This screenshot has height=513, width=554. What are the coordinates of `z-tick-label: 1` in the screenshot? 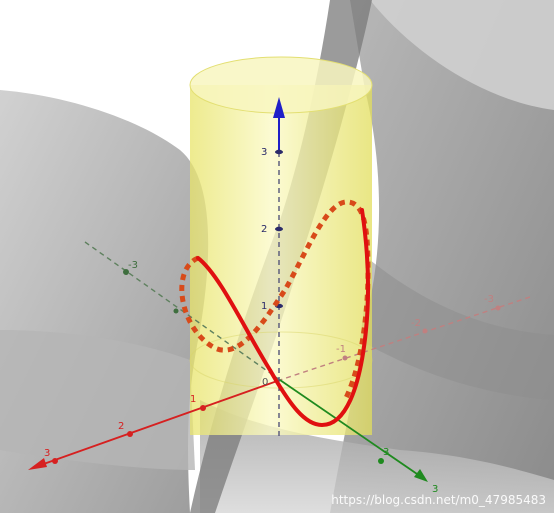 It's located at (264, 306).